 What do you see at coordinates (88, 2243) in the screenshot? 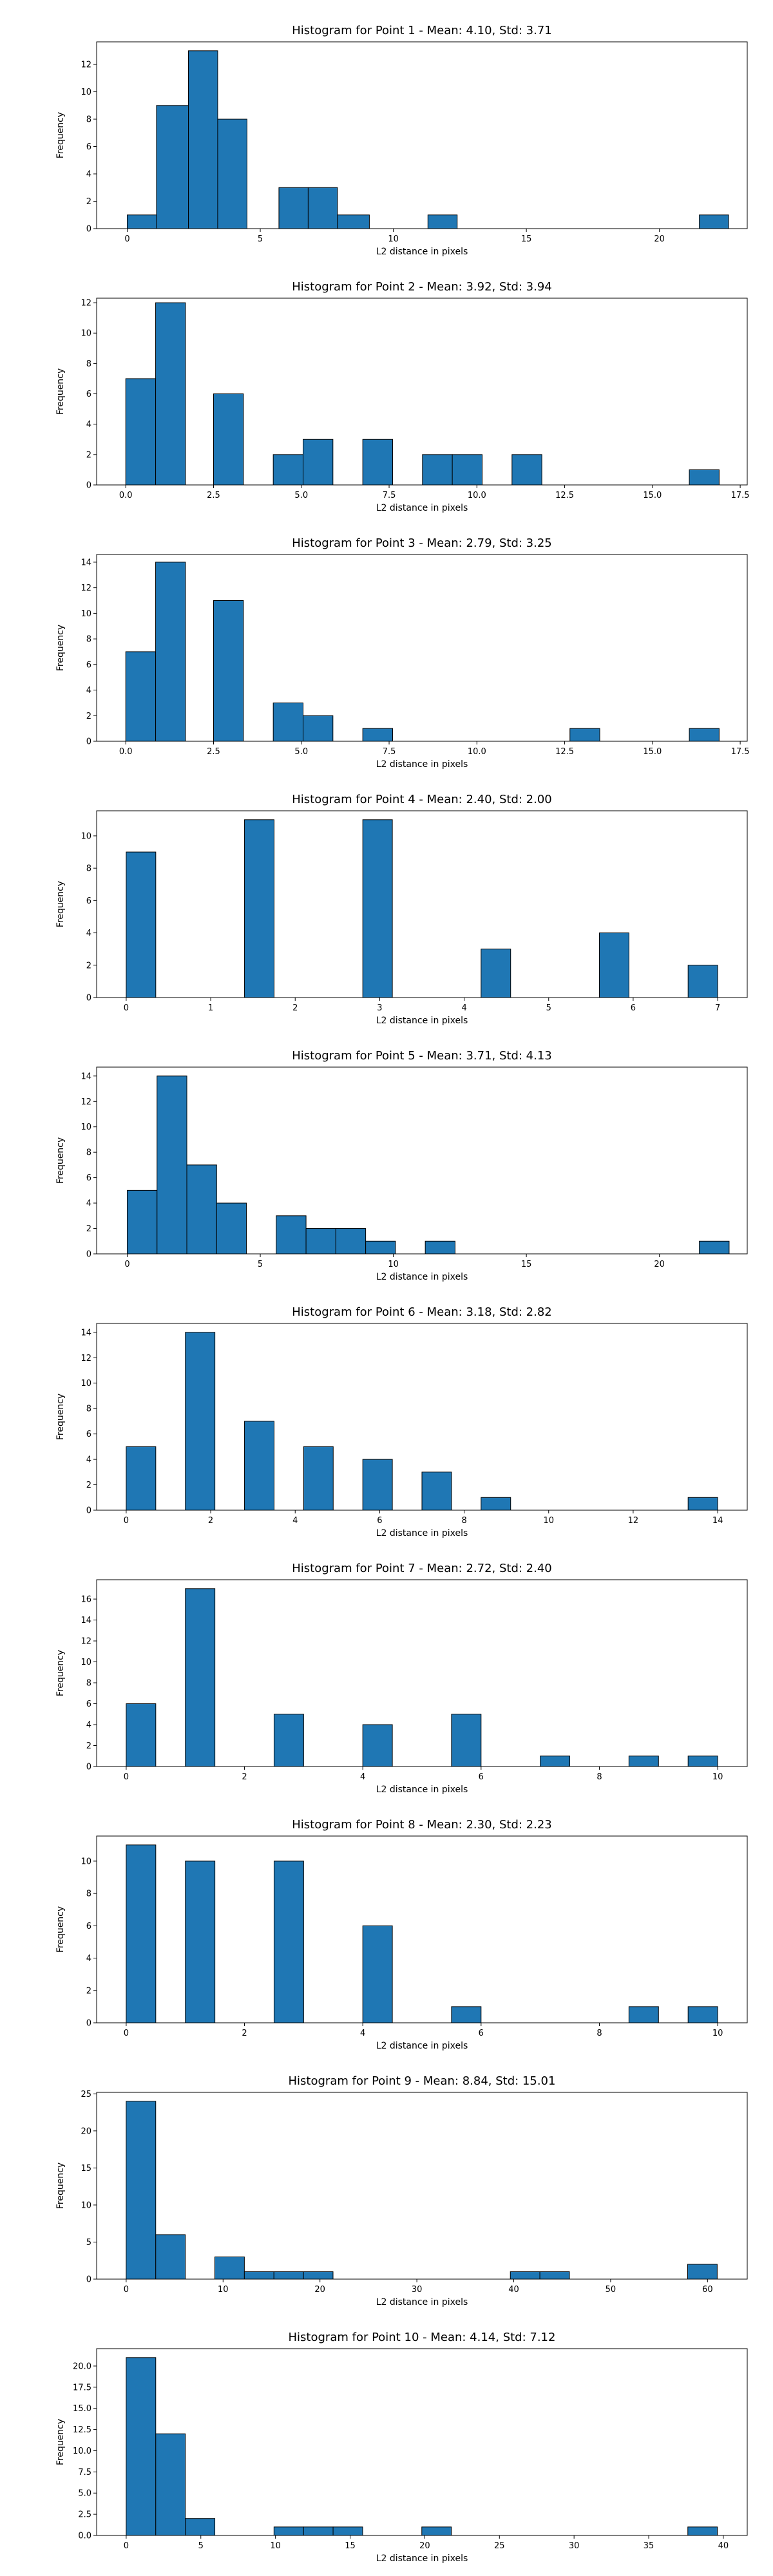
I see `y-tick-label: 5` at bounding box center [88, 2243].